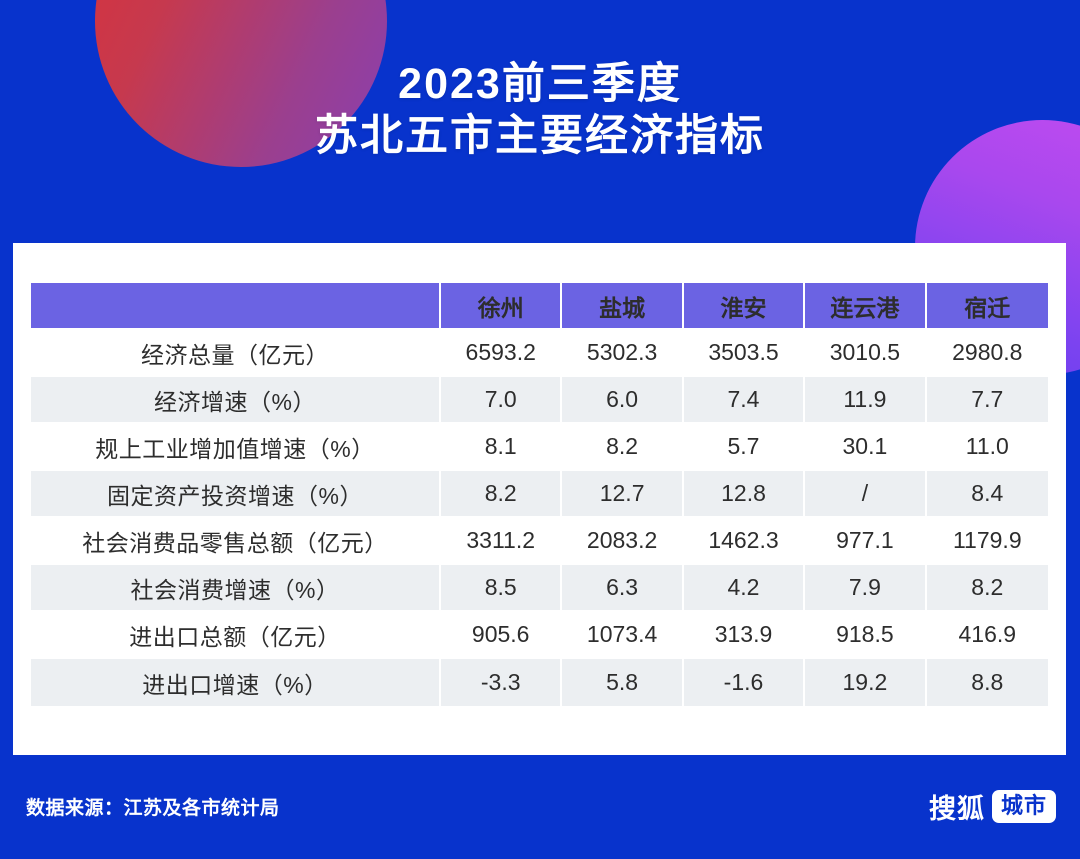  I want to click on table-cell-value: 11.9, so click(866, 400).